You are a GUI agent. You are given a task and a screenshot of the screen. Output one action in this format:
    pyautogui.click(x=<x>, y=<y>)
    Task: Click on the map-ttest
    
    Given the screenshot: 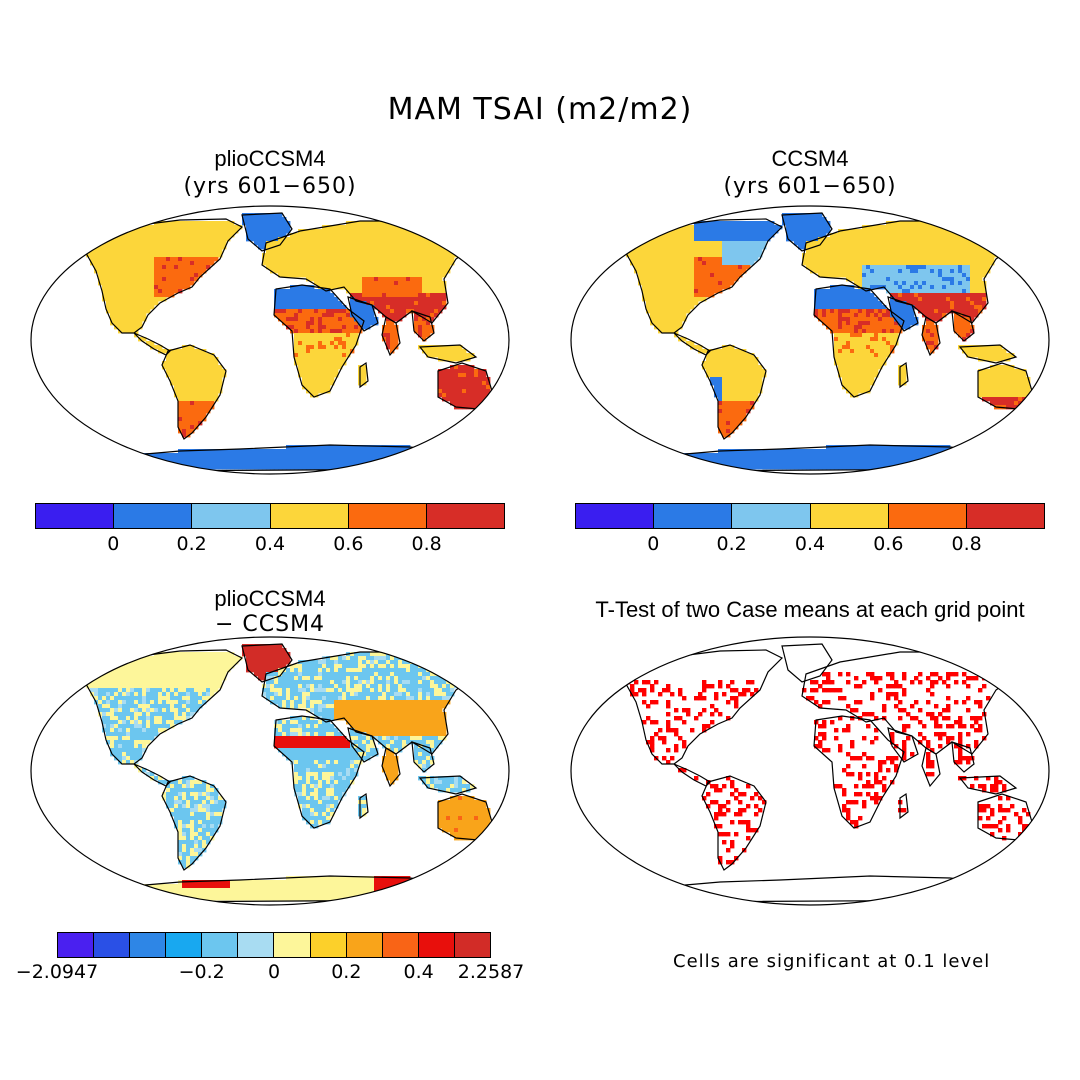 What is the action you would take?
    pyautogui.click(x=810, y=771)
    